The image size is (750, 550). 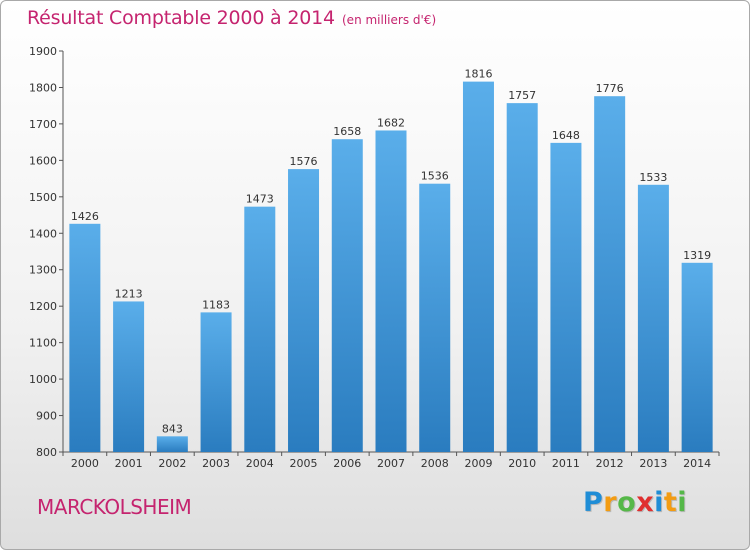 I want to click on logo-letter: x, so click(x=645, y=502).